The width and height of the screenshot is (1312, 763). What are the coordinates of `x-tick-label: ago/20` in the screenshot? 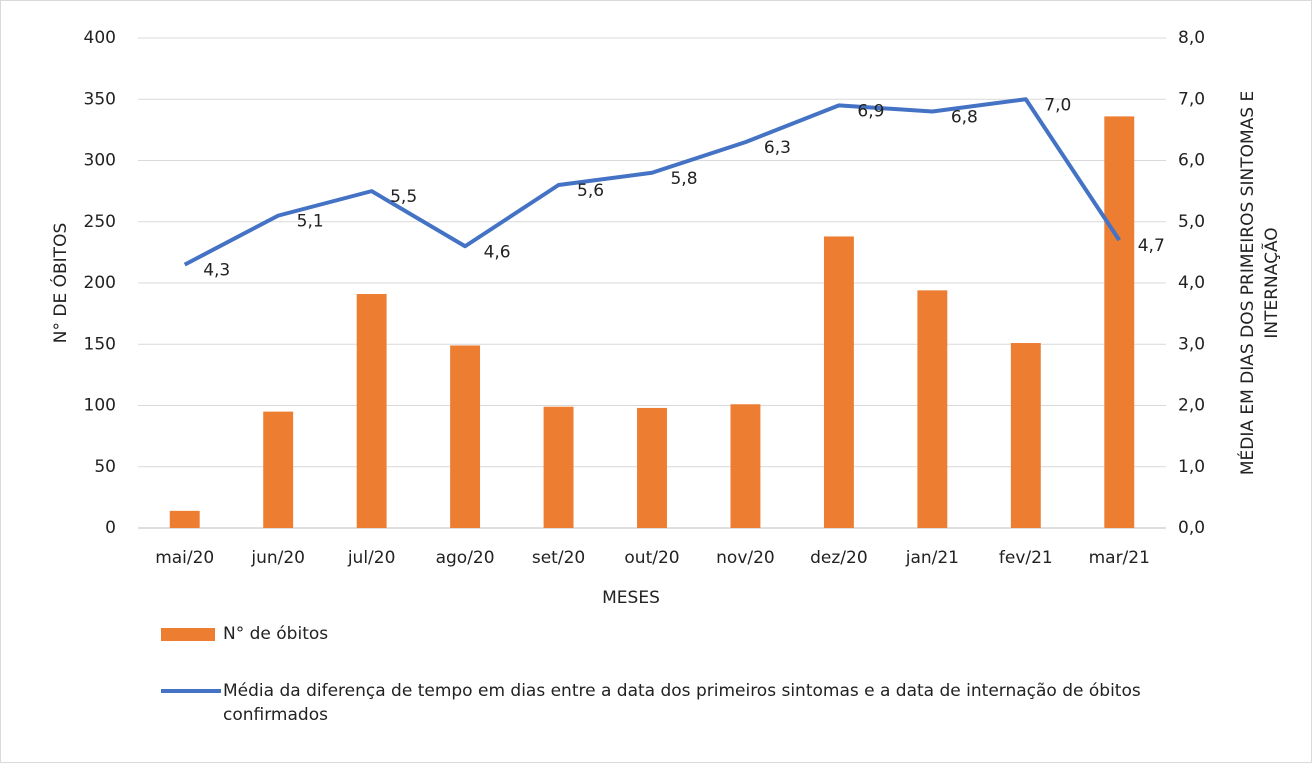 It's located at (465, 558).